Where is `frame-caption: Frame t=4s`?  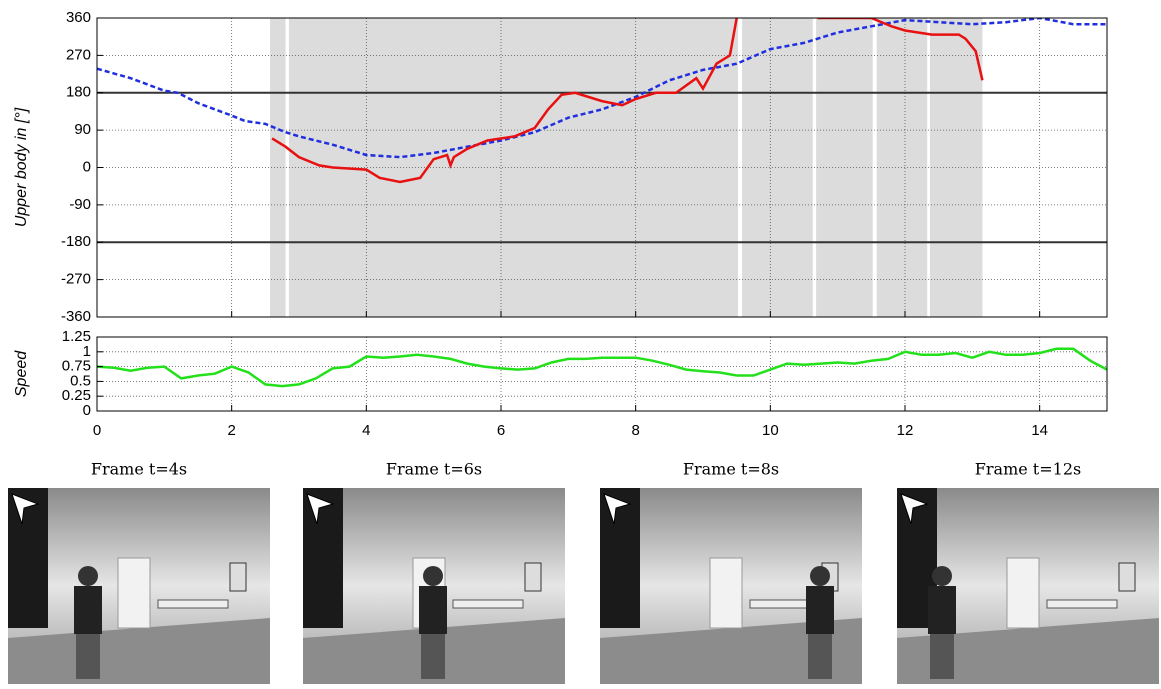
frame-caption: Frame t=4s is located at coordinates (139, 469).